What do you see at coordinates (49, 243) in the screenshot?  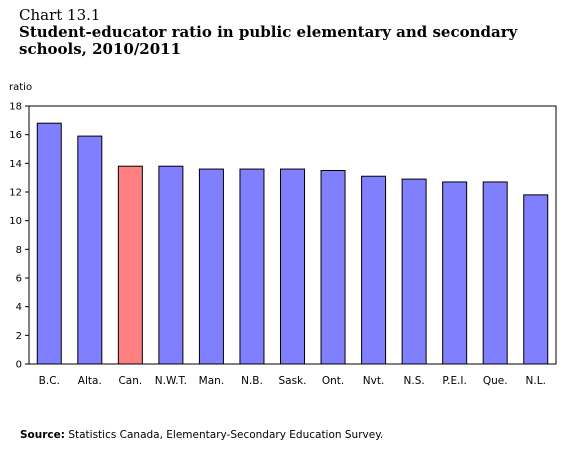 I see `bar-bc` at bounding box center [49, 243].